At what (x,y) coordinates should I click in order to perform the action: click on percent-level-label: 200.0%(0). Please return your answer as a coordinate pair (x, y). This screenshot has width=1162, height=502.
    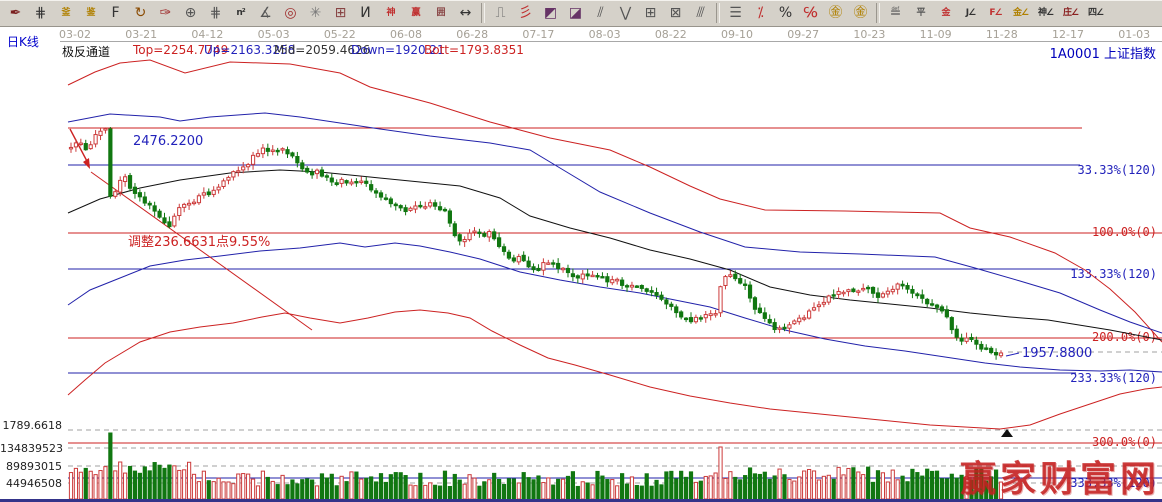
    Looking at the image, I should click on (1124, 337).